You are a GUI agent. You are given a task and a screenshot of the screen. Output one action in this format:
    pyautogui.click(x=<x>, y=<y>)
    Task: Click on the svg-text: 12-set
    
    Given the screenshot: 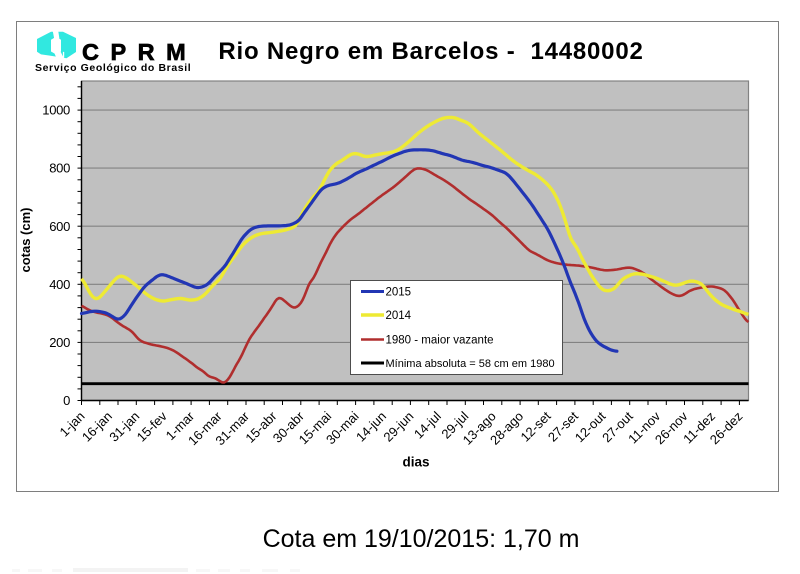 What is the action you would take?
    pyautogui.click(x=535, y=426)
    